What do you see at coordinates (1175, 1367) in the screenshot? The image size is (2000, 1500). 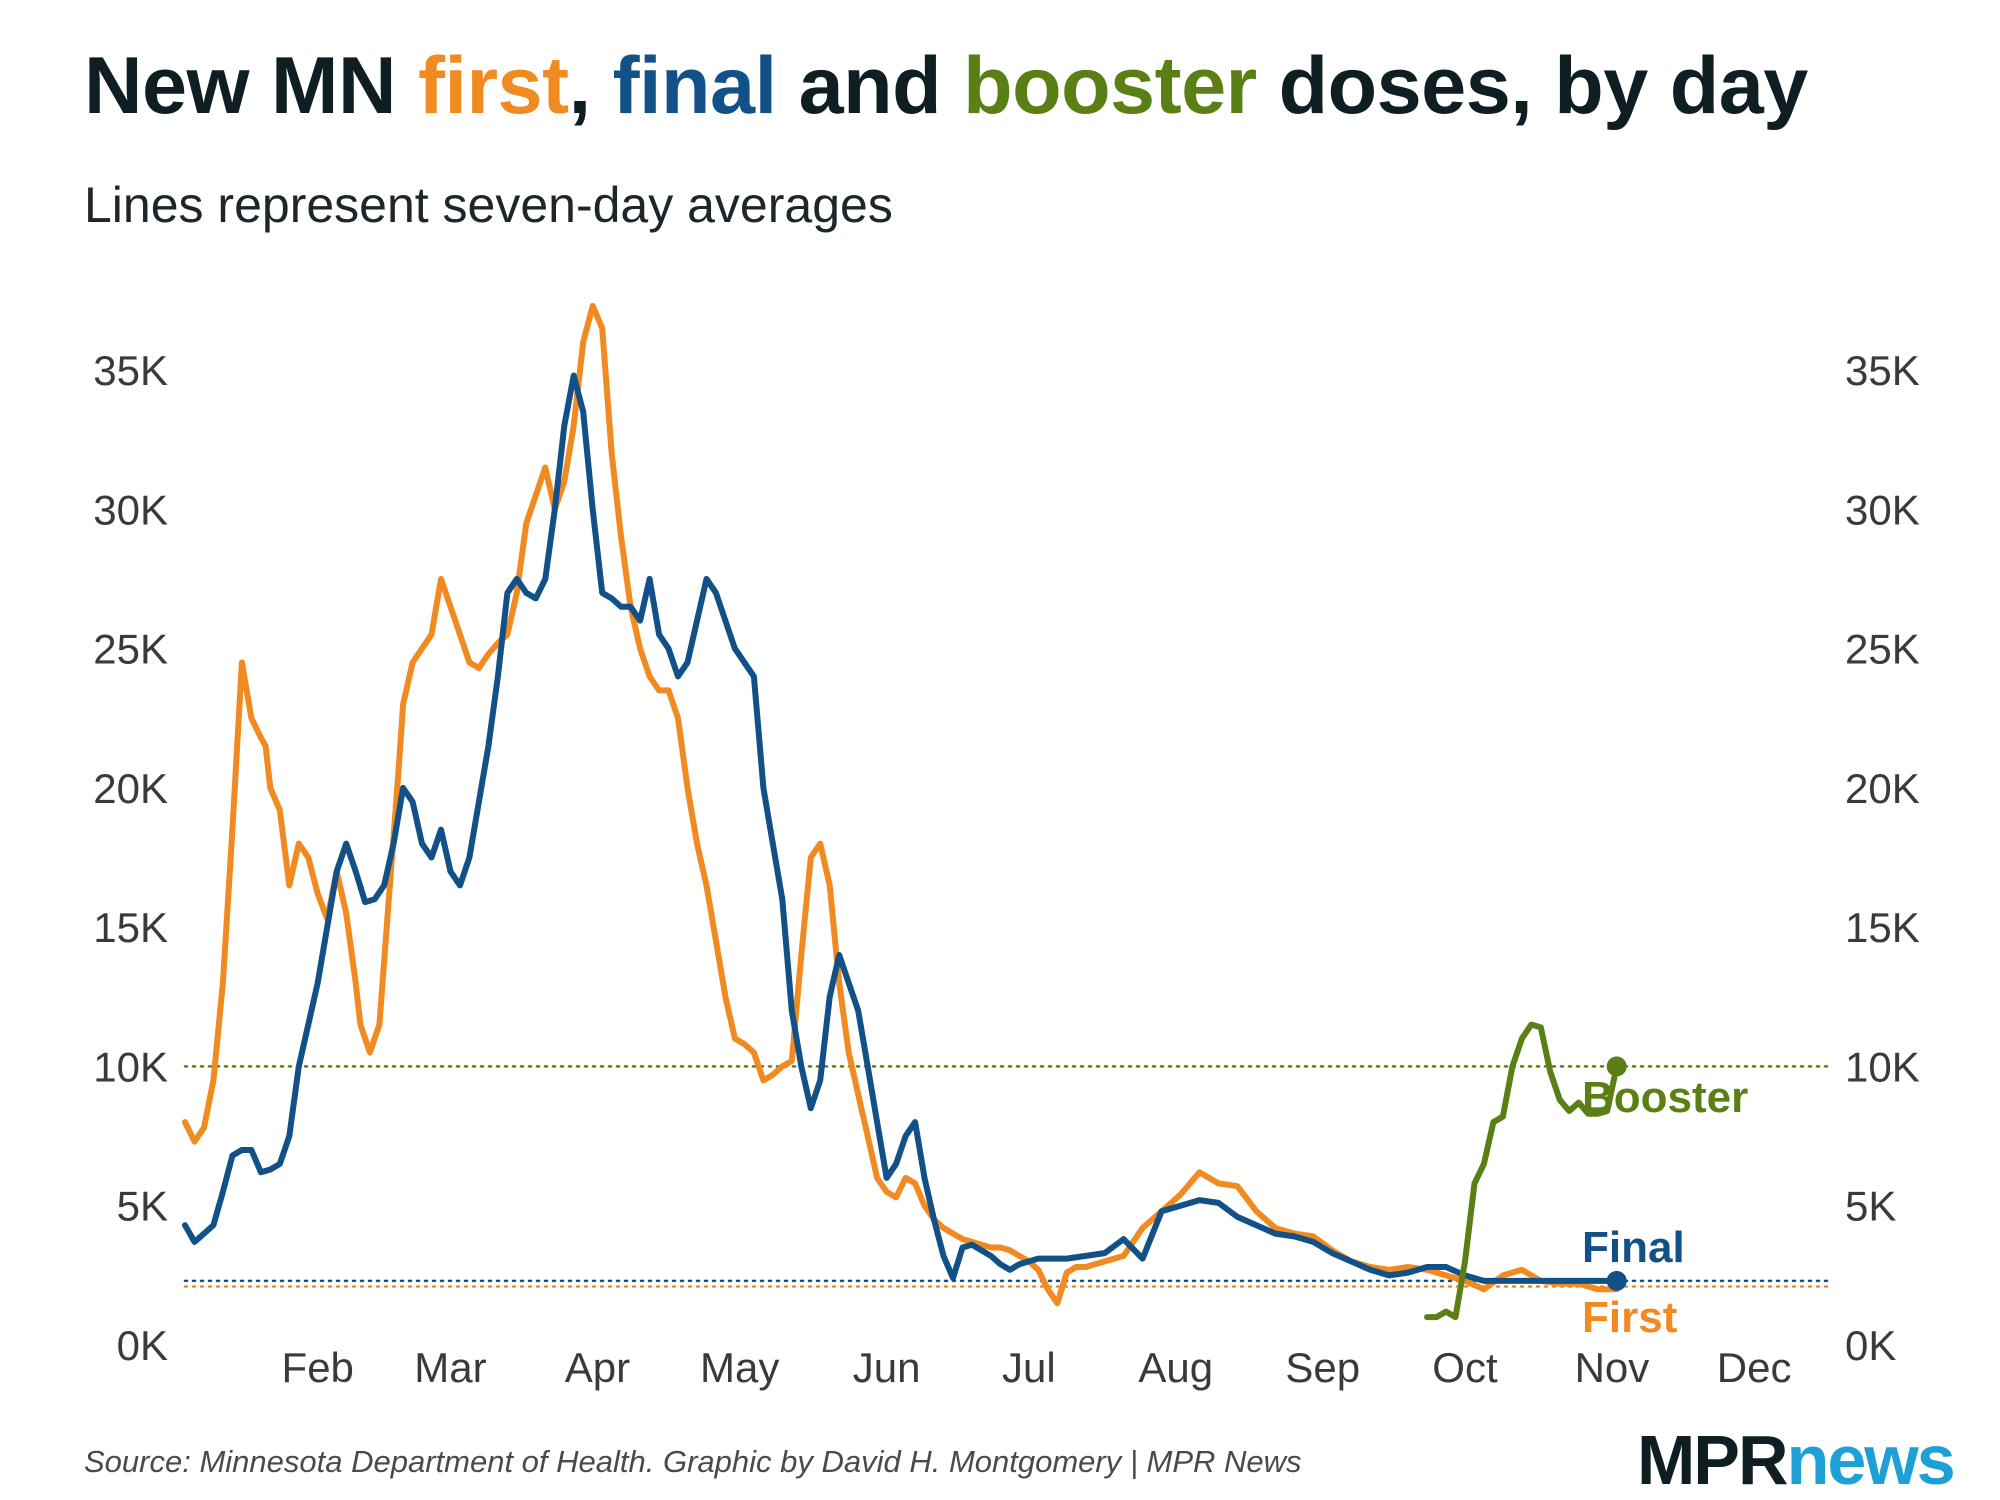 I see `x-tick-aug: Aug` at bounding box center [1175, 1367].